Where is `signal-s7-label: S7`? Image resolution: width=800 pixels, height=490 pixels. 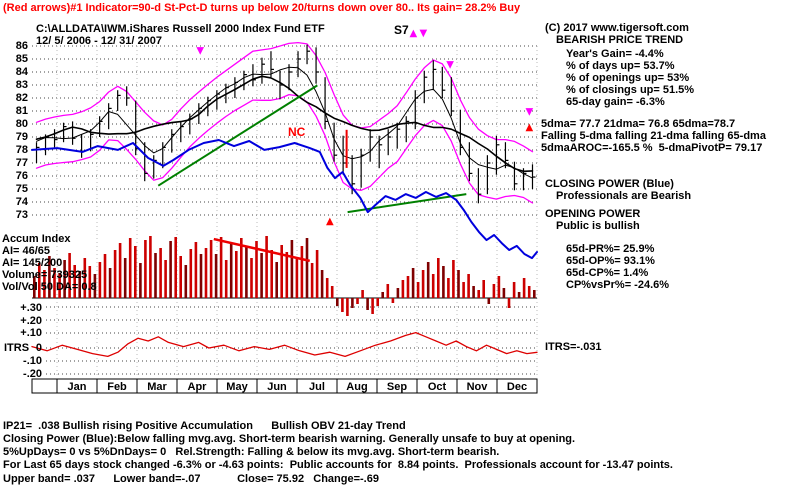 signal-s7-label: S7 is located at coordinates (401, 30).